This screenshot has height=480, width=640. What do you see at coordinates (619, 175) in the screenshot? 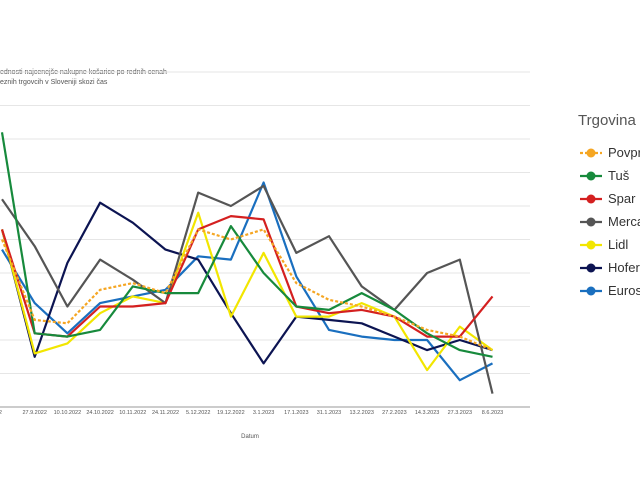
I see `legend-label: Tuš` at bounding box center [619, 175].